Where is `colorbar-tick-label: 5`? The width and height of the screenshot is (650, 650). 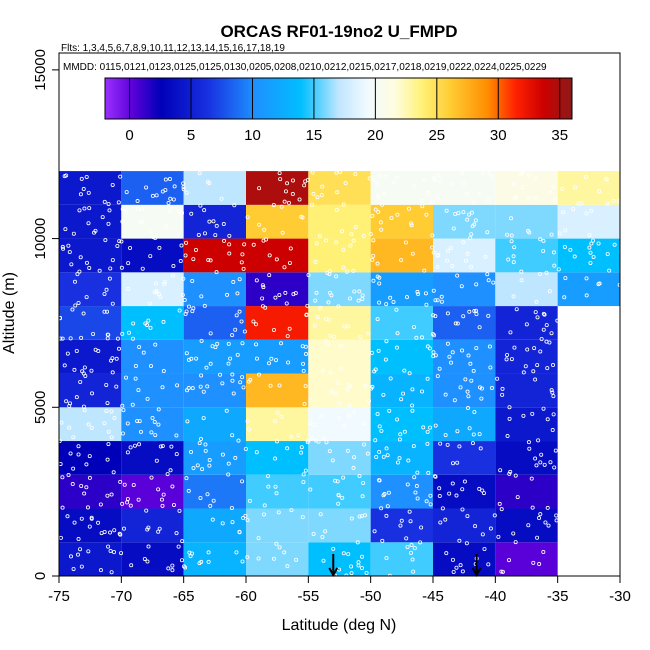 colorbar-tick-label: 5 is located at coordinates (191, 135).